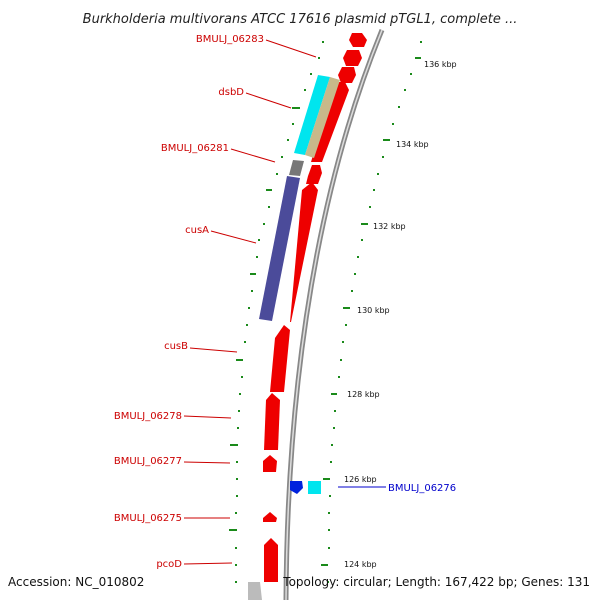 The width and height of the screenshot is (600, 600). Describe the element at coordinates (412, 144) in the screenshot. I see `tick-label: 134 kbp` at that location.